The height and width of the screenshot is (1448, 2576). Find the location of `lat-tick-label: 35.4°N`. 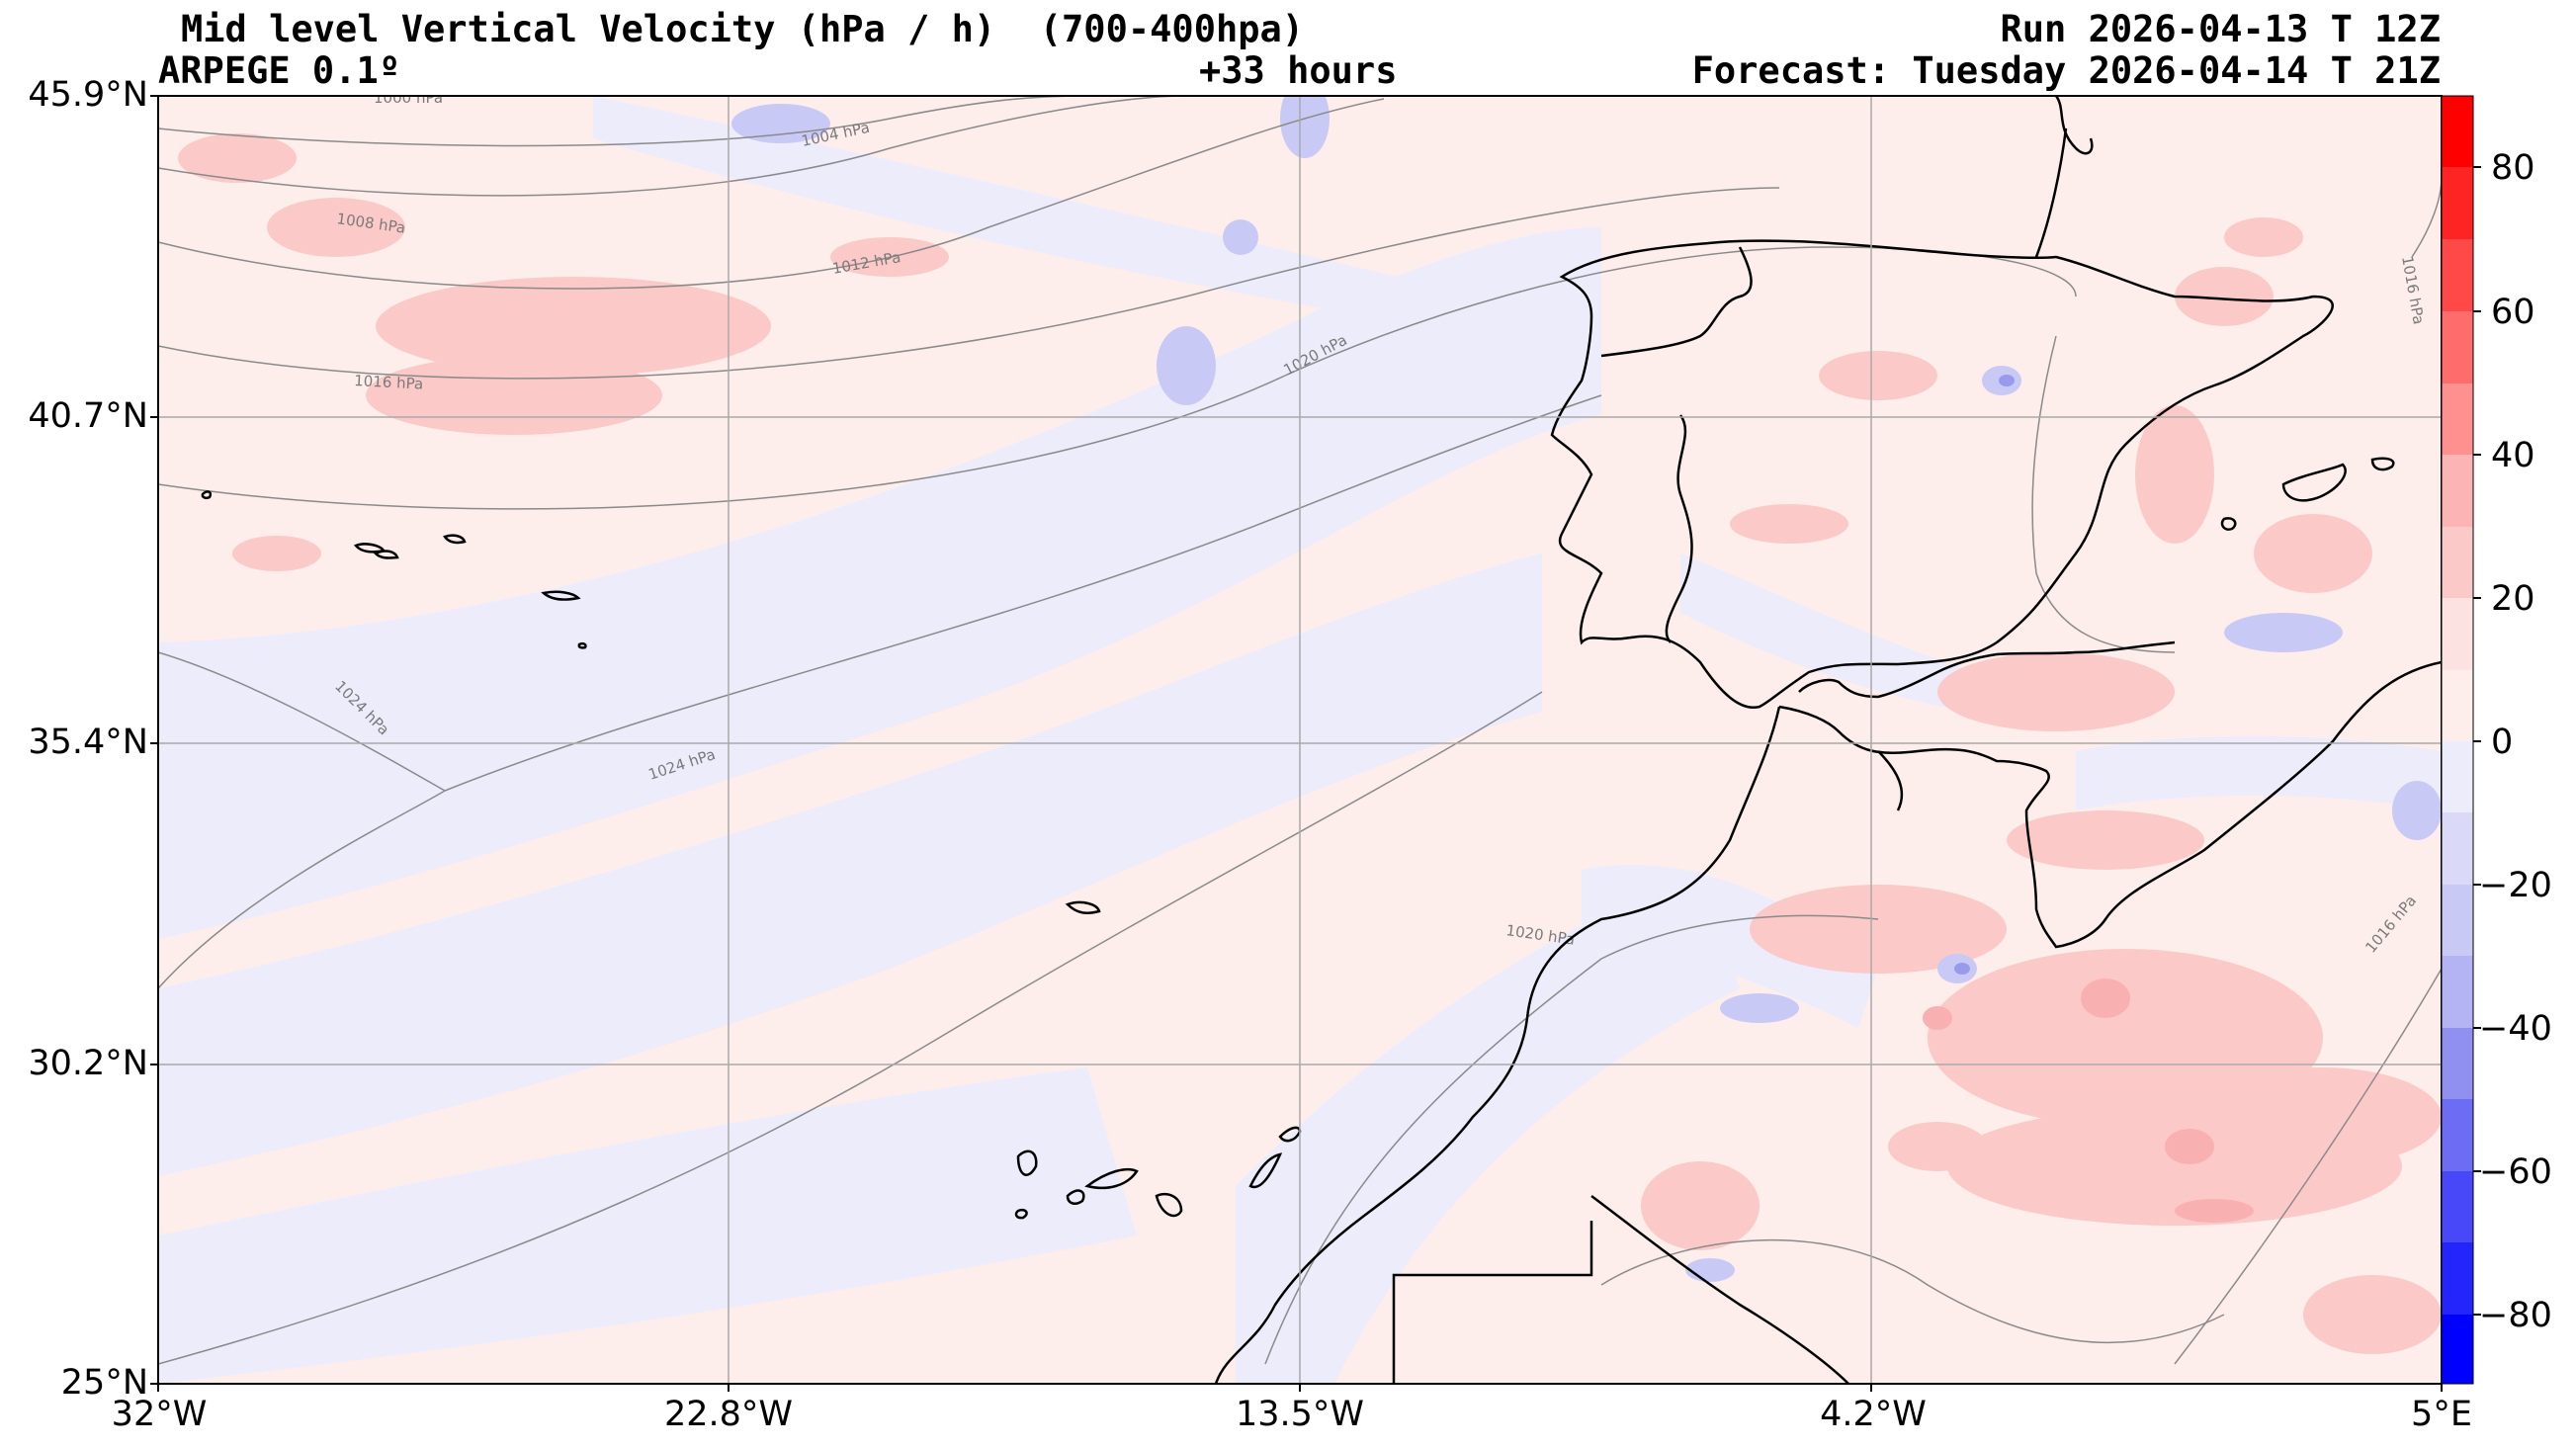

lat-tick-label: 35.4°N is located at coordinates (88, 742).